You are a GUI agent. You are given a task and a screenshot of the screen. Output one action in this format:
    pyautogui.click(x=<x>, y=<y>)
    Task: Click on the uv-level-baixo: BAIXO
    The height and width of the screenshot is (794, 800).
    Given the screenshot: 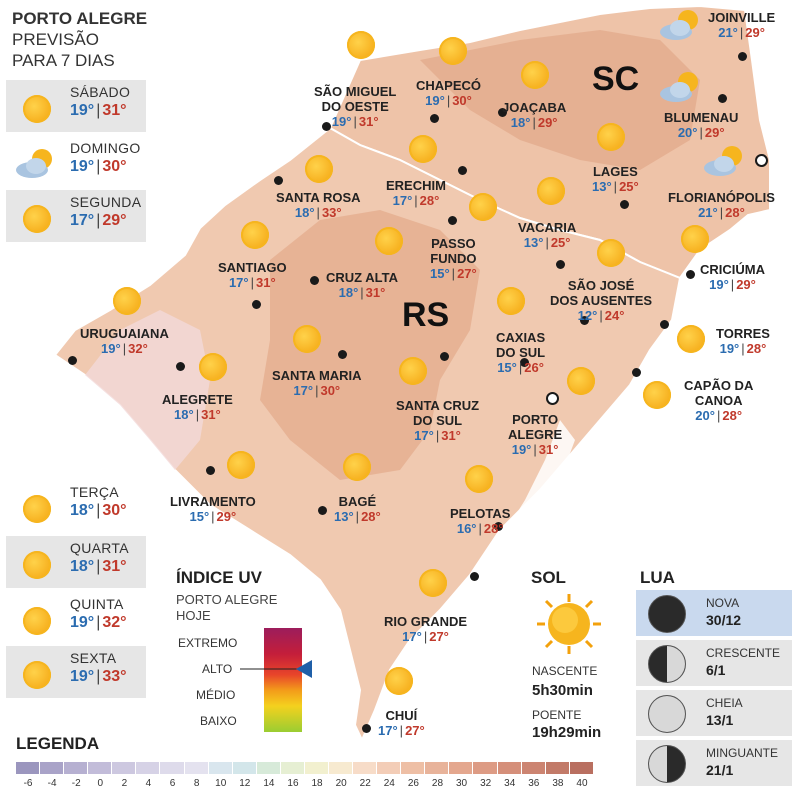 What is the action you would take?
    pyautogui.click(x=218, y=721)
    